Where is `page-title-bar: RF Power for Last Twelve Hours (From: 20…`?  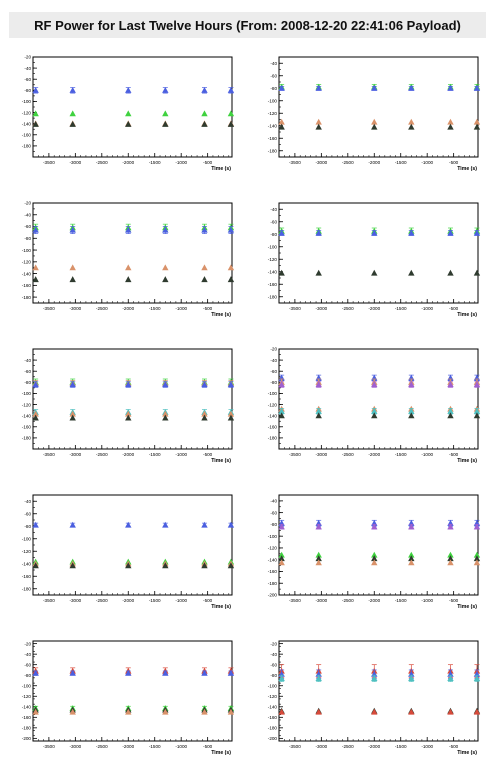 page-title-bar: RF Power for Last Twelve Hours (From: 20… is located at coordinates (247, 25).